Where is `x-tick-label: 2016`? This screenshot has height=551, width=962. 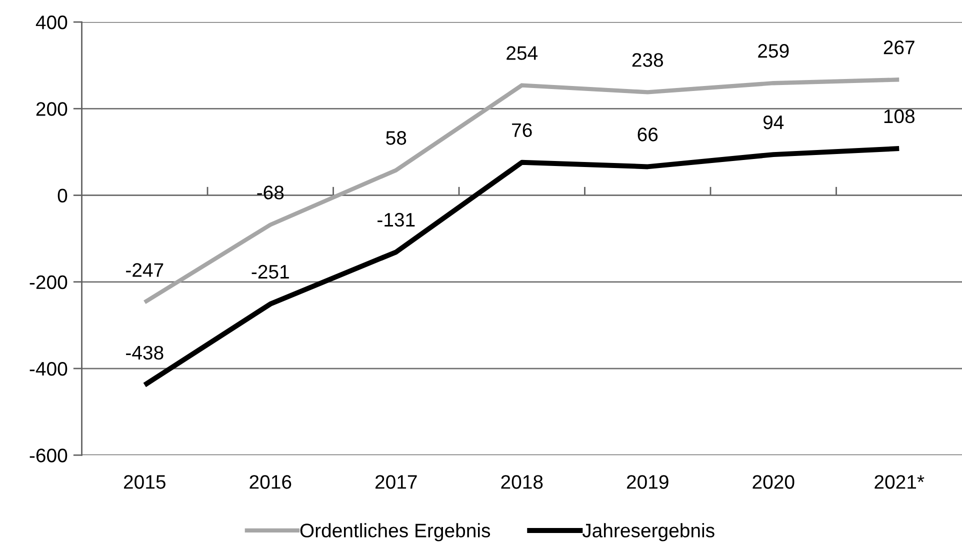
x-tick-label: 2016 is located at coordinates (271, 482).